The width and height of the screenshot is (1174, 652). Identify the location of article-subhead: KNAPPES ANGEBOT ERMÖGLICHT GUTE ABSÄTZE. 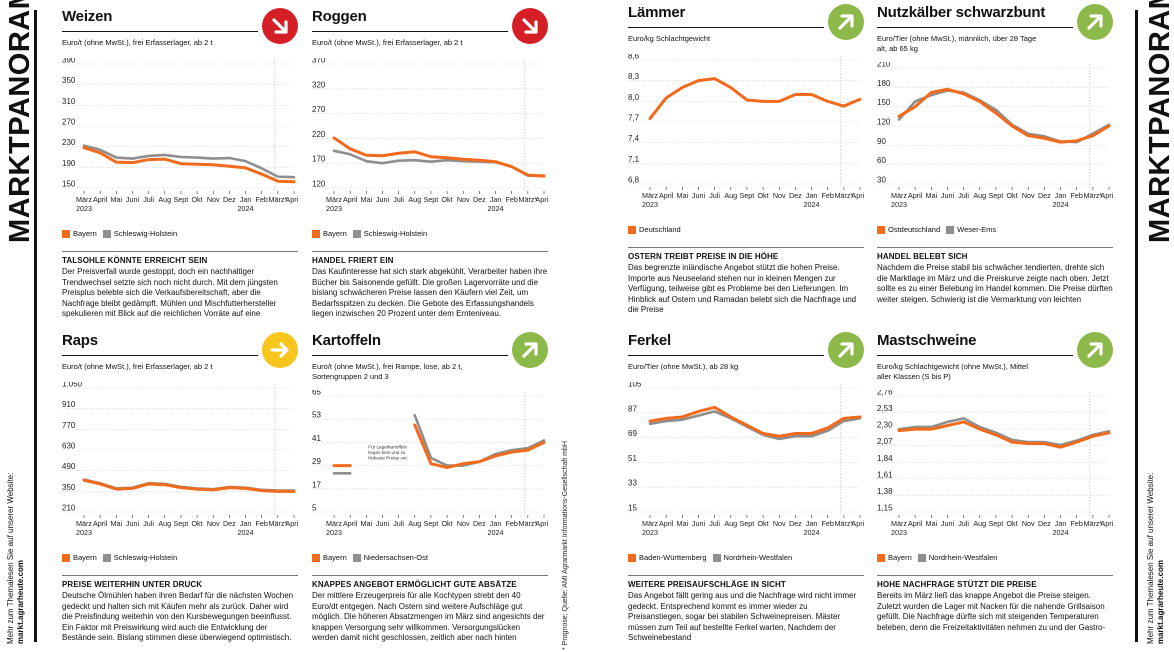
(414, 584).